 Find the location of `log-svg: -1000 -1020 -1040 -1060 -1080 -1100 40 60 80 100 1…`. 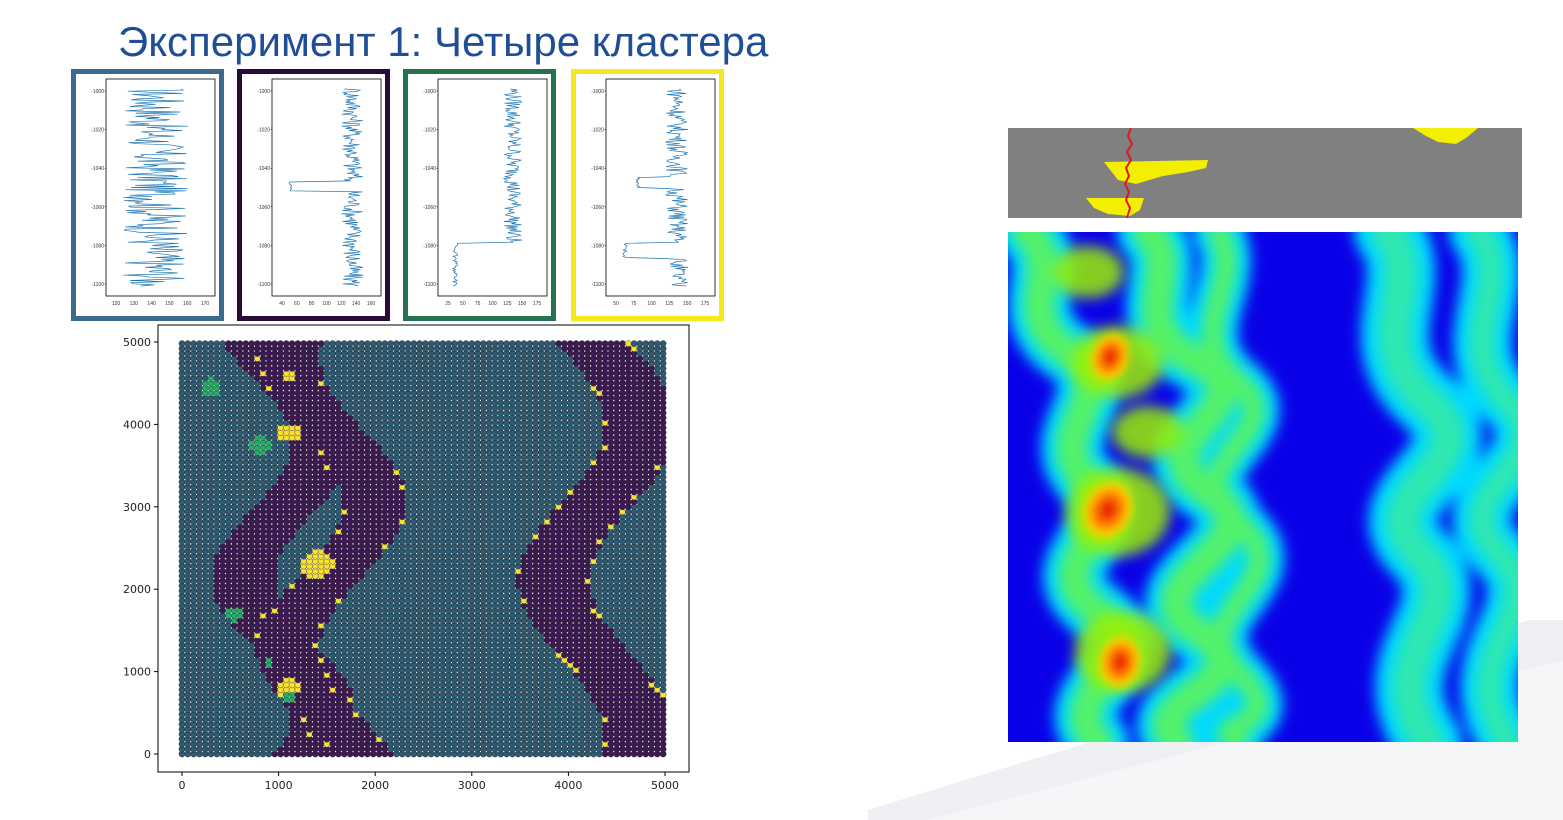

log-svg: -1000 -1020 -1040 -1060 -1080 -1100 40 60 80 100 1… is located at coordinates (313, 195).